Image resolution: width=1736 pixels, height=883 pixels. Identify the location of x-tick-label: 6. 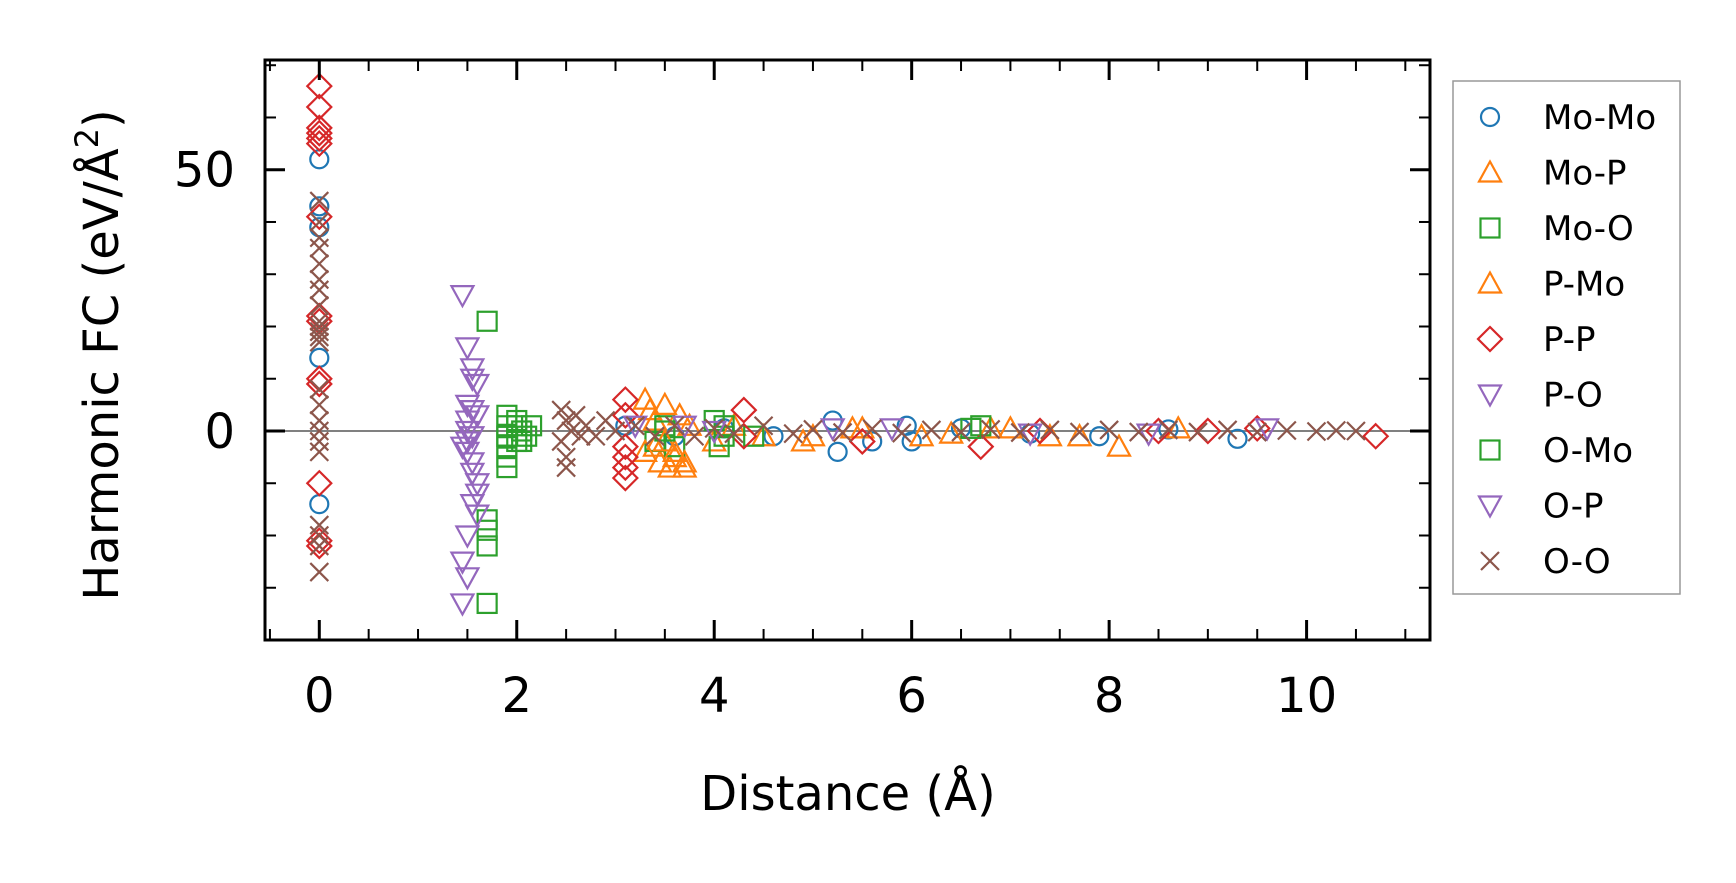
(911, 696).